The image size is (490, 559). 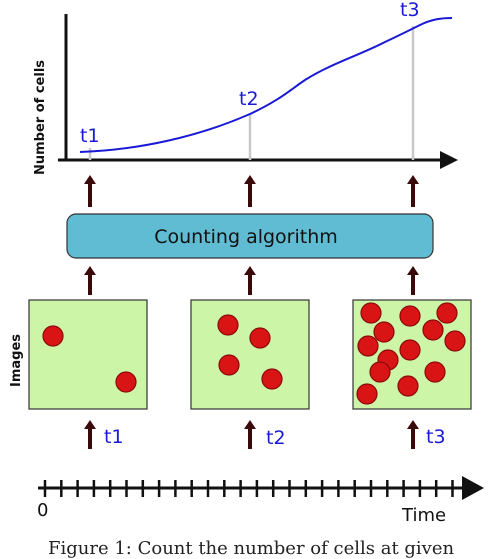 I want to click on image-frame-t3, so click(x=412, y=354).